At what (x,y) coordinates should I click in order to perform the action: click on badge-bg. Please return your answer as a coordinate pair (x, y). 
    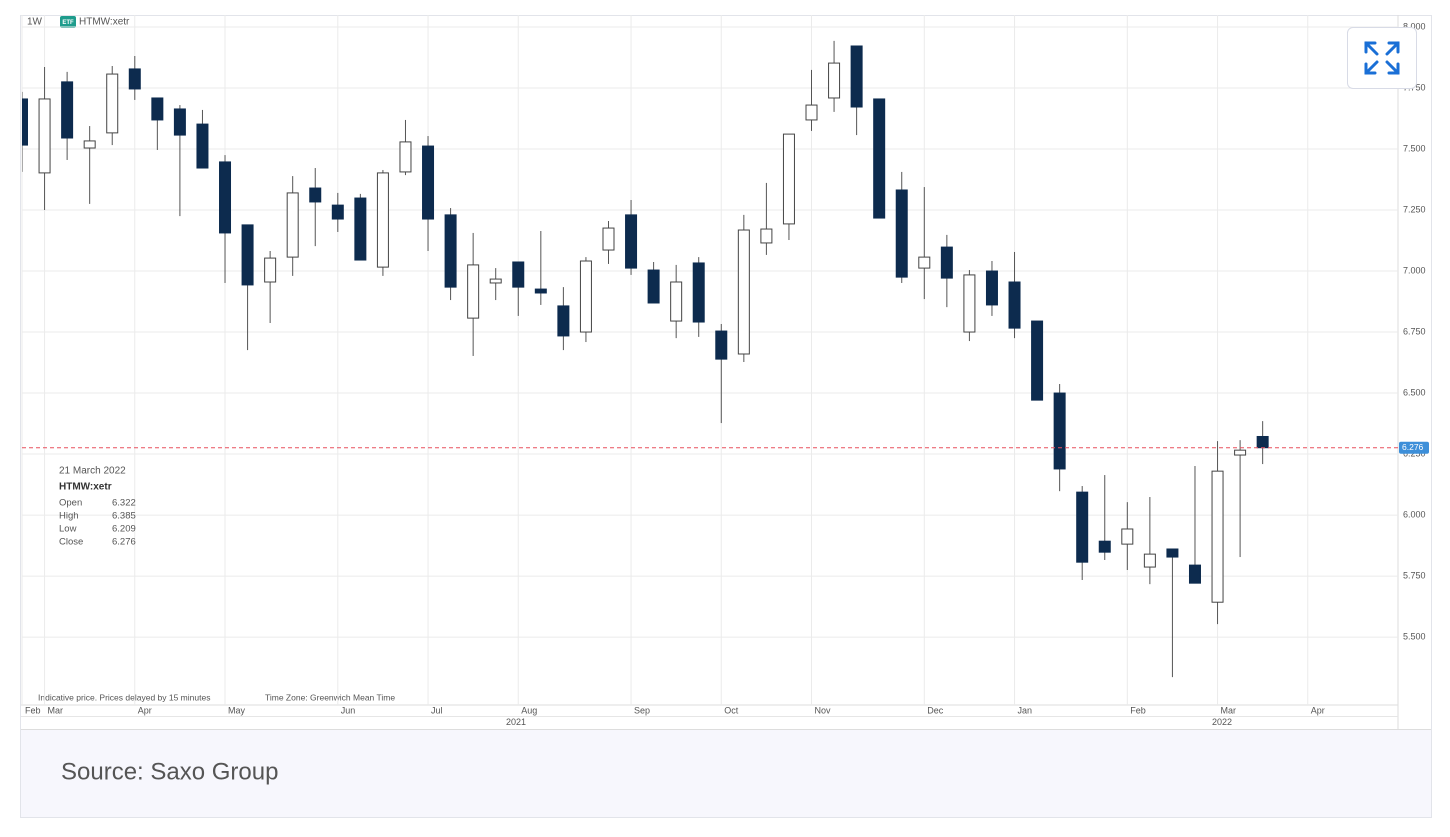
    Looking at the image, I should click on (68, 22).